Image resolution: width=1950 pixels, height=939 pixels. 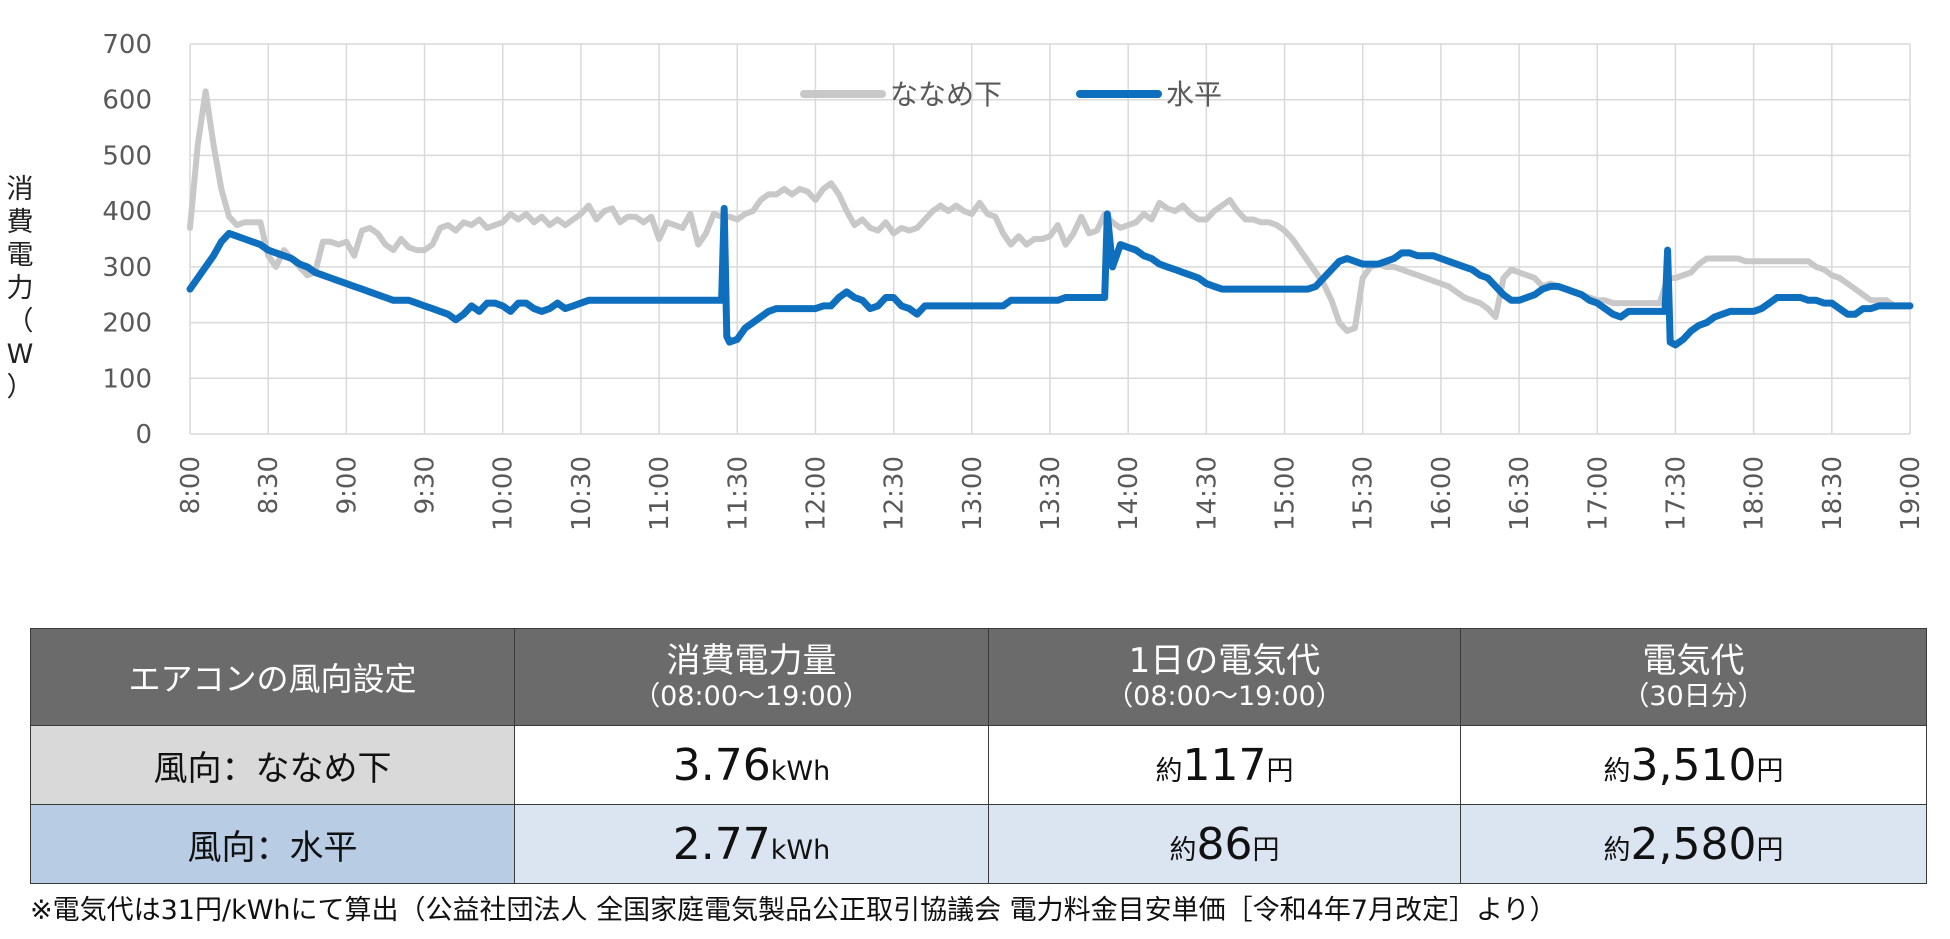 I want to click on y-tick-label: 500, so click(x=127, y=156).